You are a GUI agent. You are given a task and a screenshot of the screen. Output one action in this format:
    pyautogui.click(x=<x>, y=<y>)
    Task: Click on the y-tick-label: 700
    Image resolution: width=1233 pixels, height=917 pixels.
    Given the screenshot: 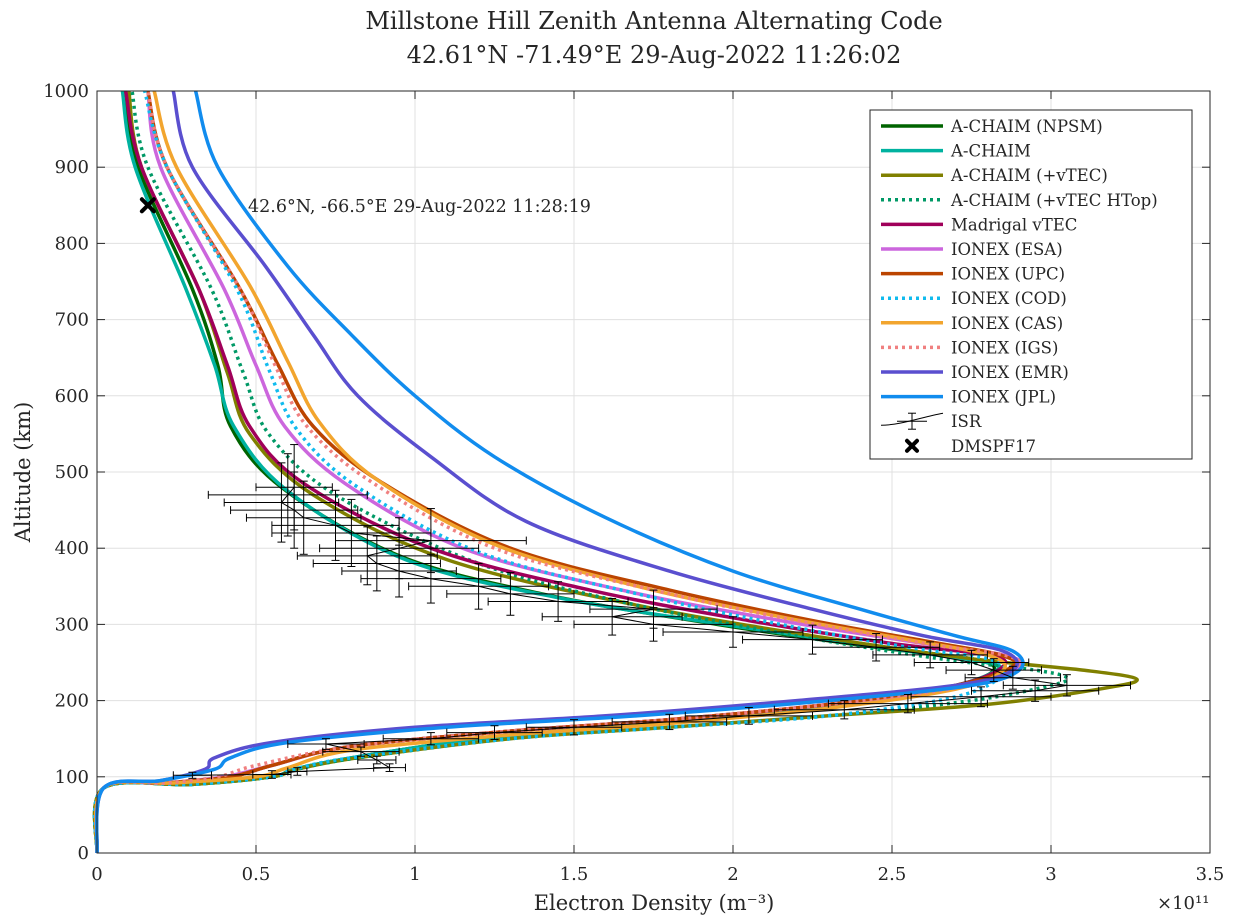 What is the action you would take?
    pyautogui.click(x=72, y=320)
    